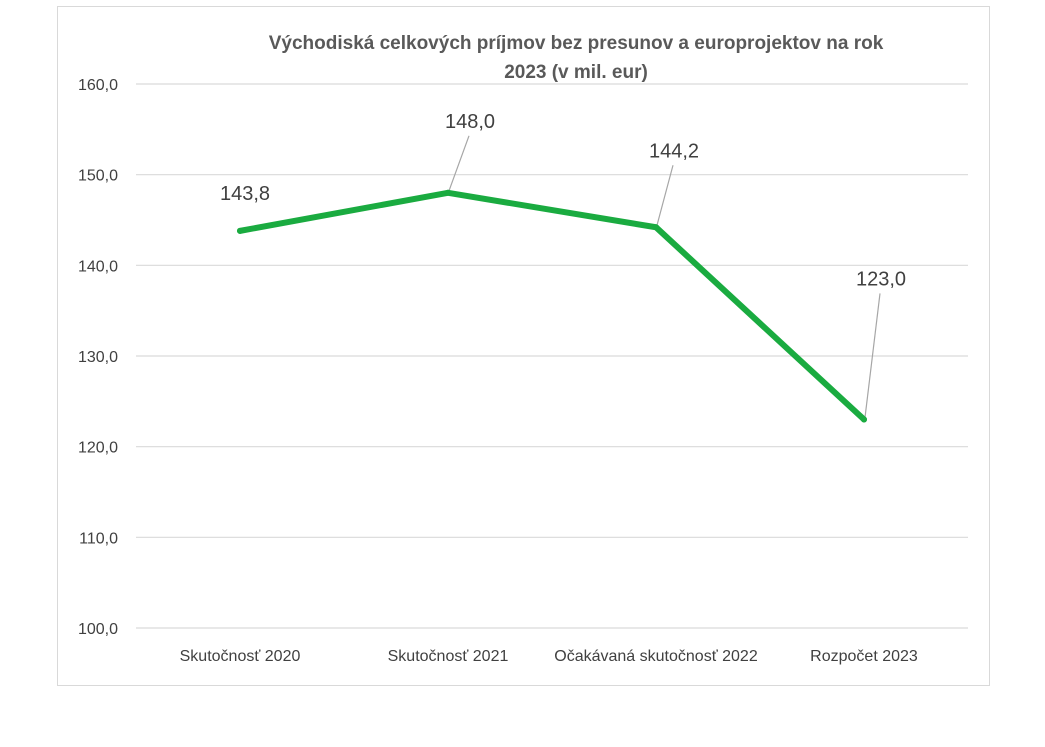  What do you see at coordinates (864, 656) in the screenshot?
I see `x-category-label: Rozpočet 2023` at bounding box center [864, 656].